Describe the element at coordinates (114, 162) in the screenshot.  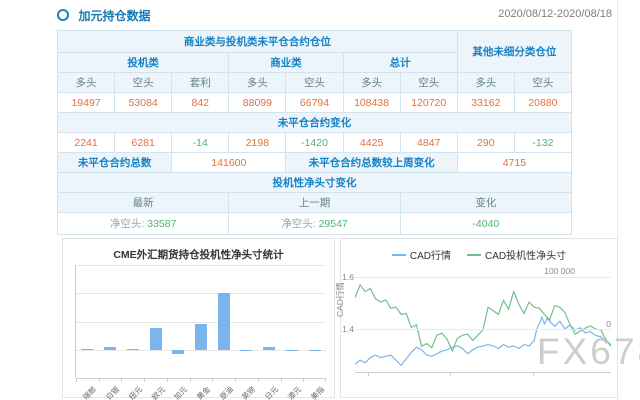
I see `total-oi-label: 未平仓合约总数` at that location.